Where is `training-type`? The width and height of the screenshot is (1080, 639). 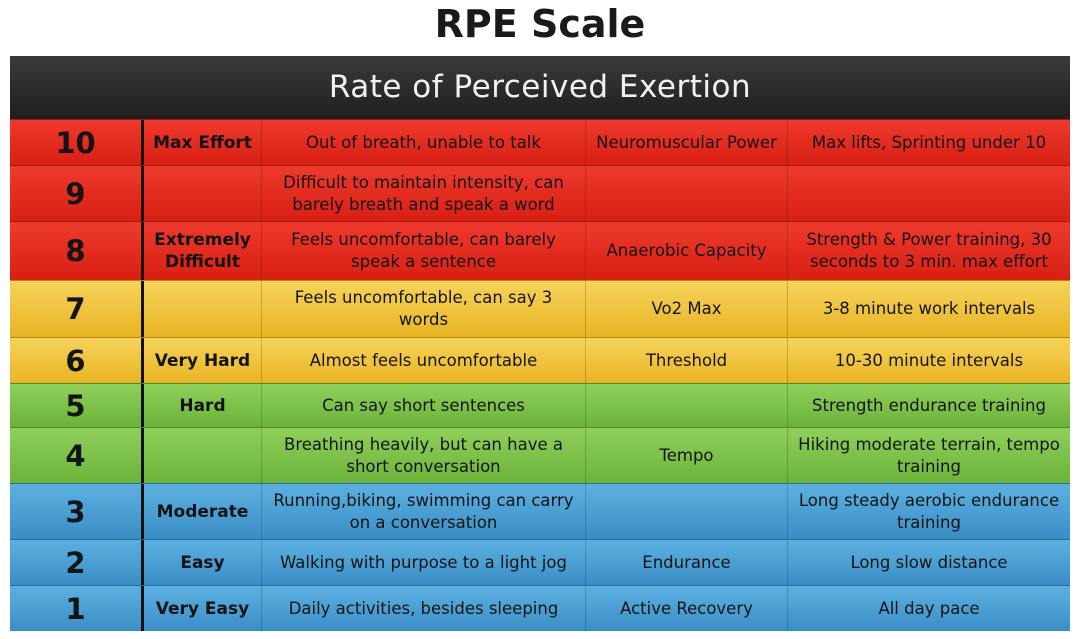 training-type is located at coordinates (929, 193).